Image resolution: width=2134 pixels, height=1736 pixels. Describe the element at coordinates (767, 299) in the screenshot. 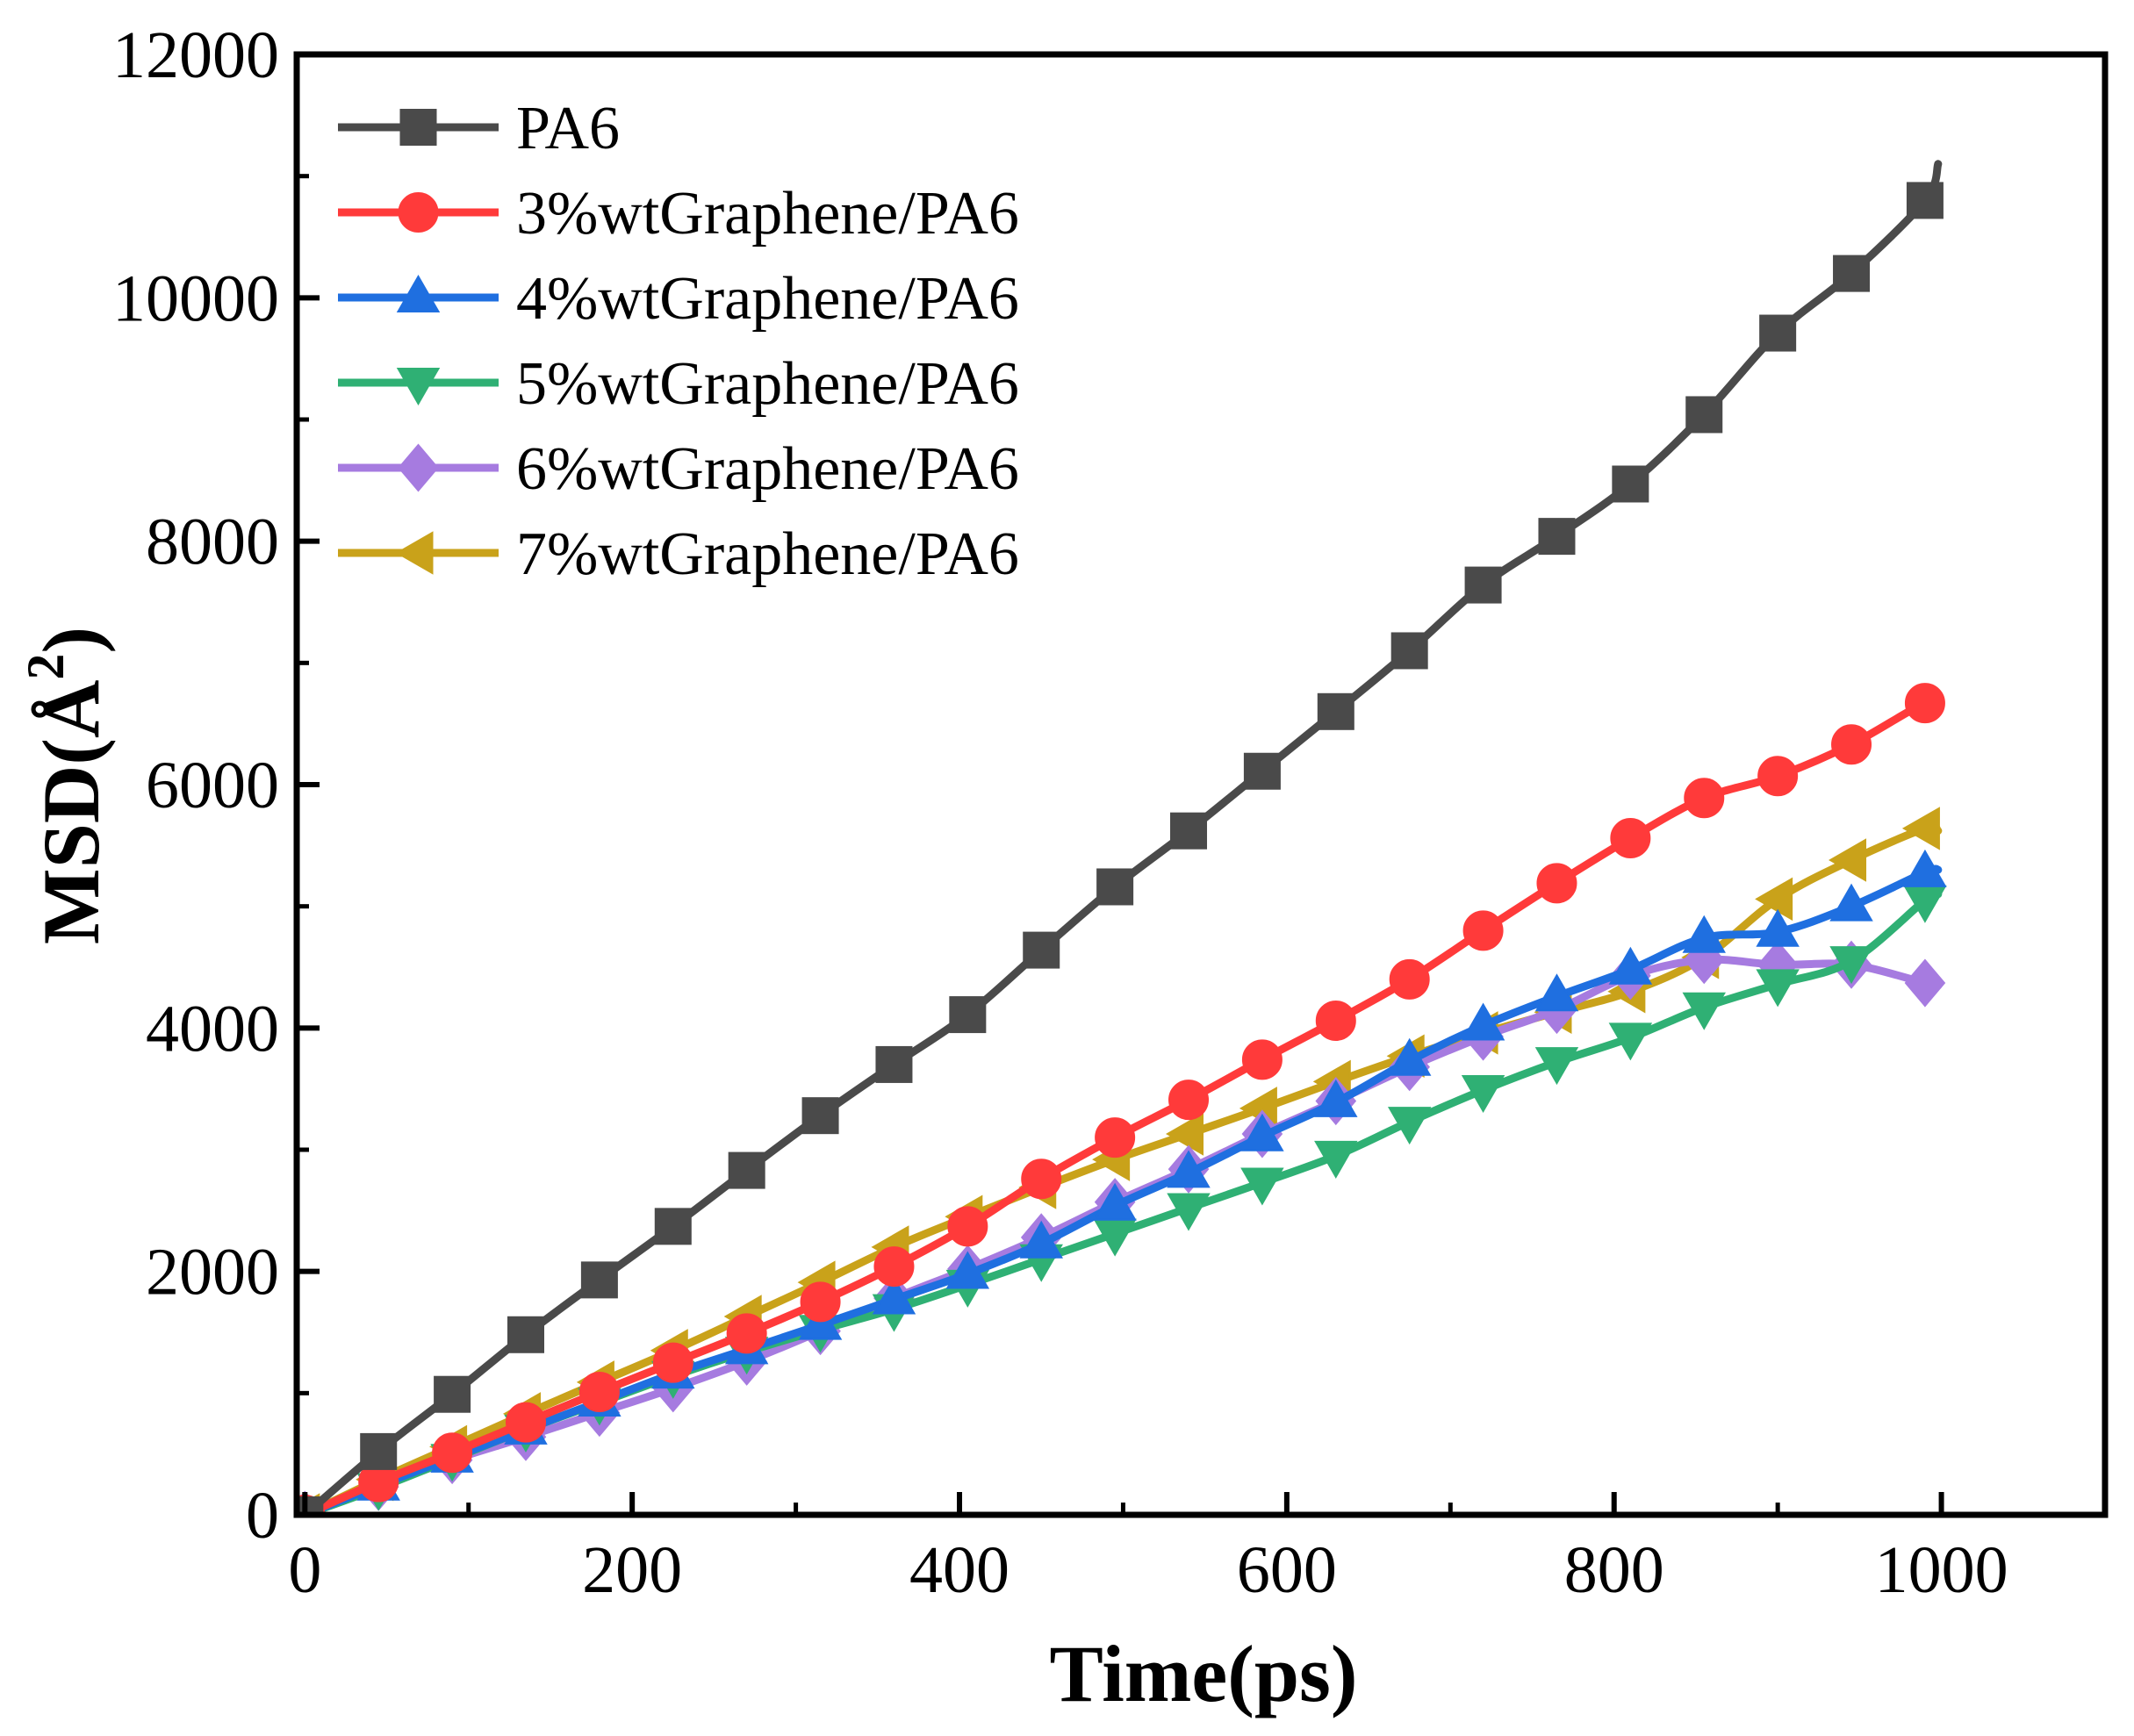

I see `legend-label: 4%wtGraphene/PA6` at that location.